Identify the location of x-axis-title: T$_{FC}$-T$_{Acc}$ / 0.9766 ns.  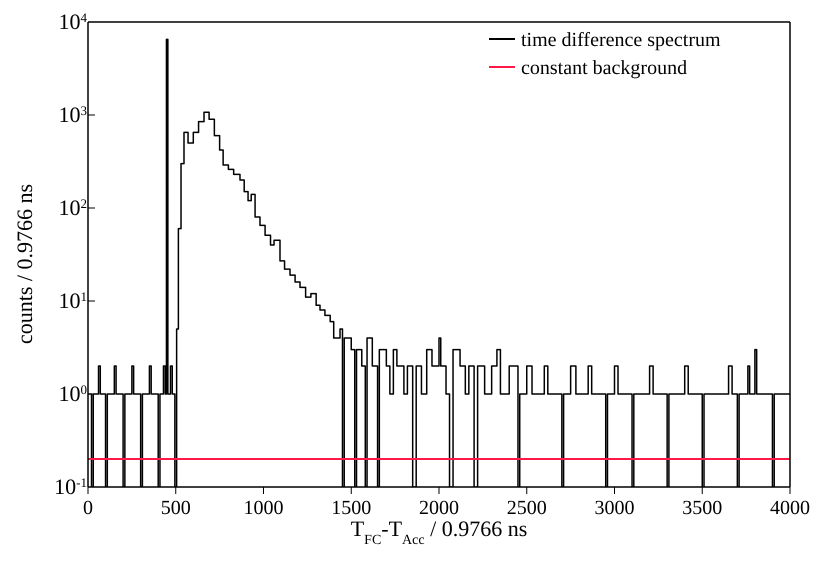
(439, 532).